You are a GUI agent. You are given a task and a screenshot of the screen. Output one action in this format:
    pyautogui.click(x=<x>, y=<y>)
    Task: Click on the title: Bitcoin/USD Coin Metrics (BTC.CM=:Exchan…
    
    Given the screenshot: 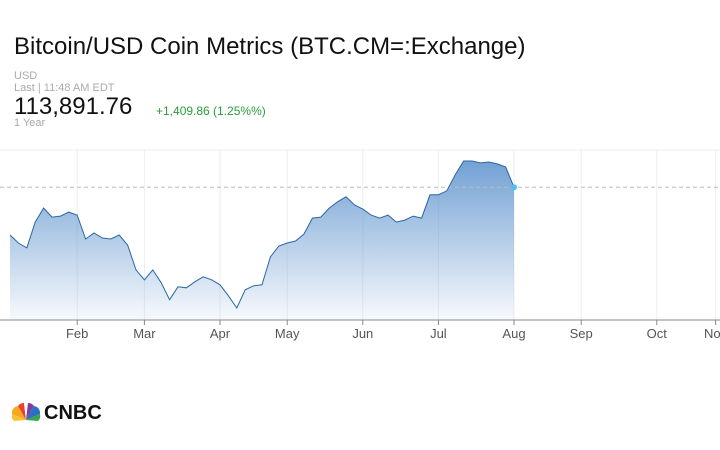 What is the action you would take?
    pyautogui.click(x=270, y=46)
    